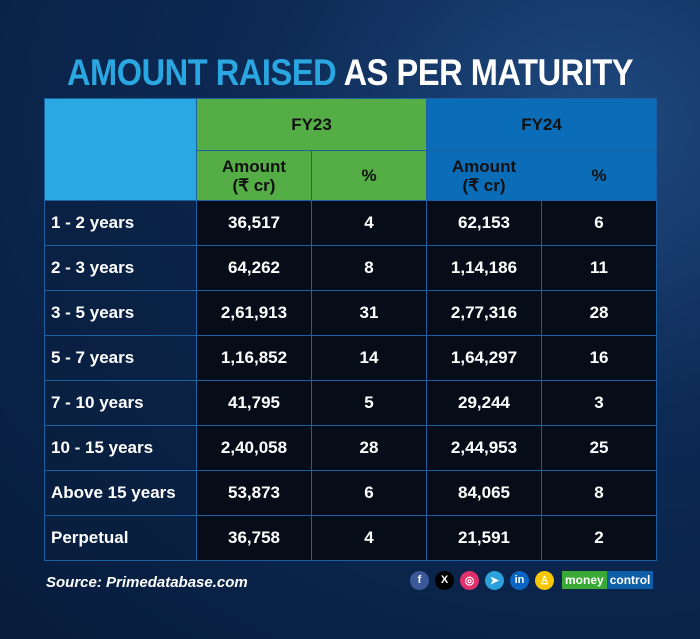  Describe the element at coordinates (120, 268) in the screenshot. I see `row-label: 2 - 3 years` at that location.